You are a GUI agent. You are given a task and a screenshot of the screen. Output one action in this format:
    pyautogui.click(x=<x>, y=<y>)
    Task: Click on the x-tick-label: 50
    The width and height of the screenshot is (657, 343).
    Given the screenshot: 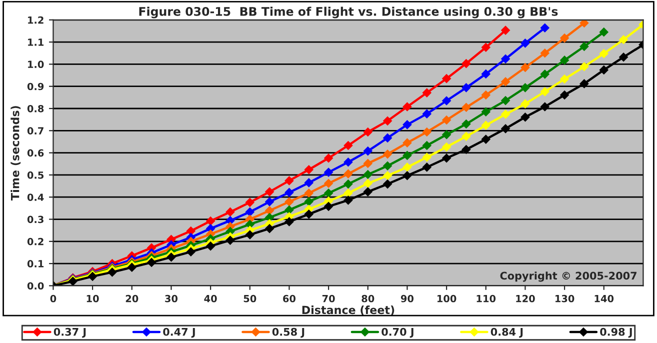 What is the action you would take?
    pyautogui.click(x=250, y=298)
    